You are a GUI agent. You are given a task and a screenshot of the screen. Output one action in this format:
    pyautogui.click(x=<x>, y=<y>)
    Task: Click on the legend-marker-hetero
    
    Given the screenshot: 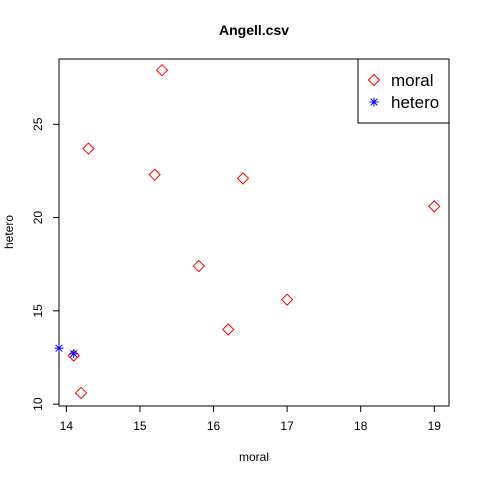 What is the action you would take?
    pyautogui.click(x=374, y=102)
    